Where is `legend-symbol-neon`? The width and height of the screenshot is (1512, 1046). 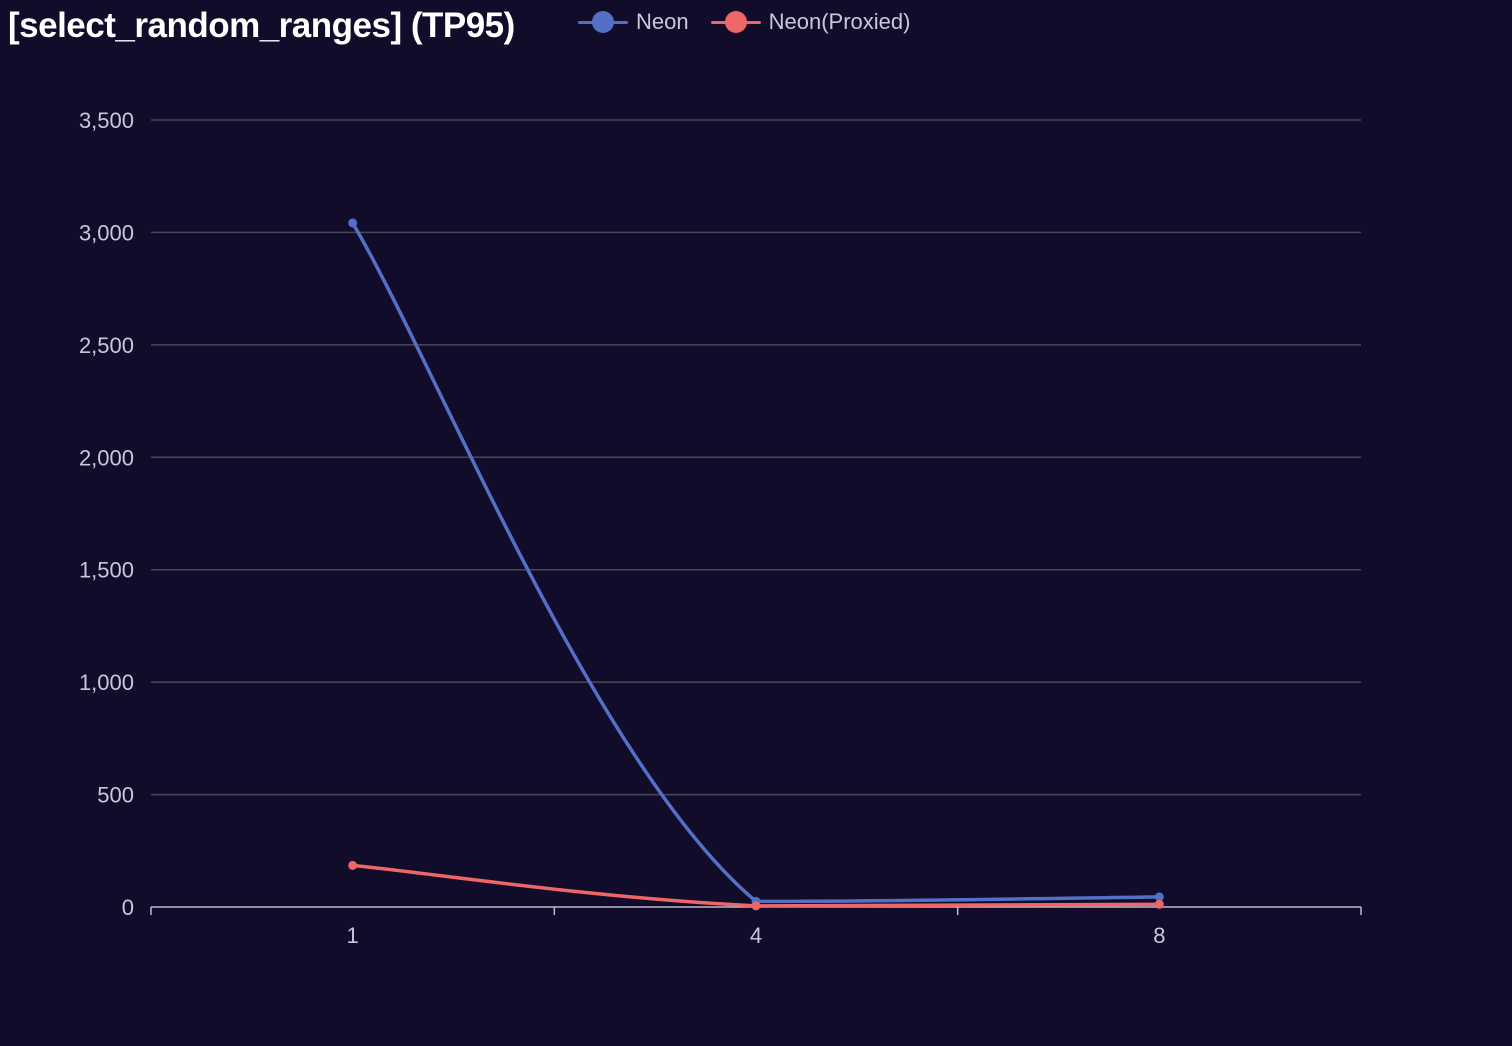
legend-symbol-neon is located at coordinates (603, 22).